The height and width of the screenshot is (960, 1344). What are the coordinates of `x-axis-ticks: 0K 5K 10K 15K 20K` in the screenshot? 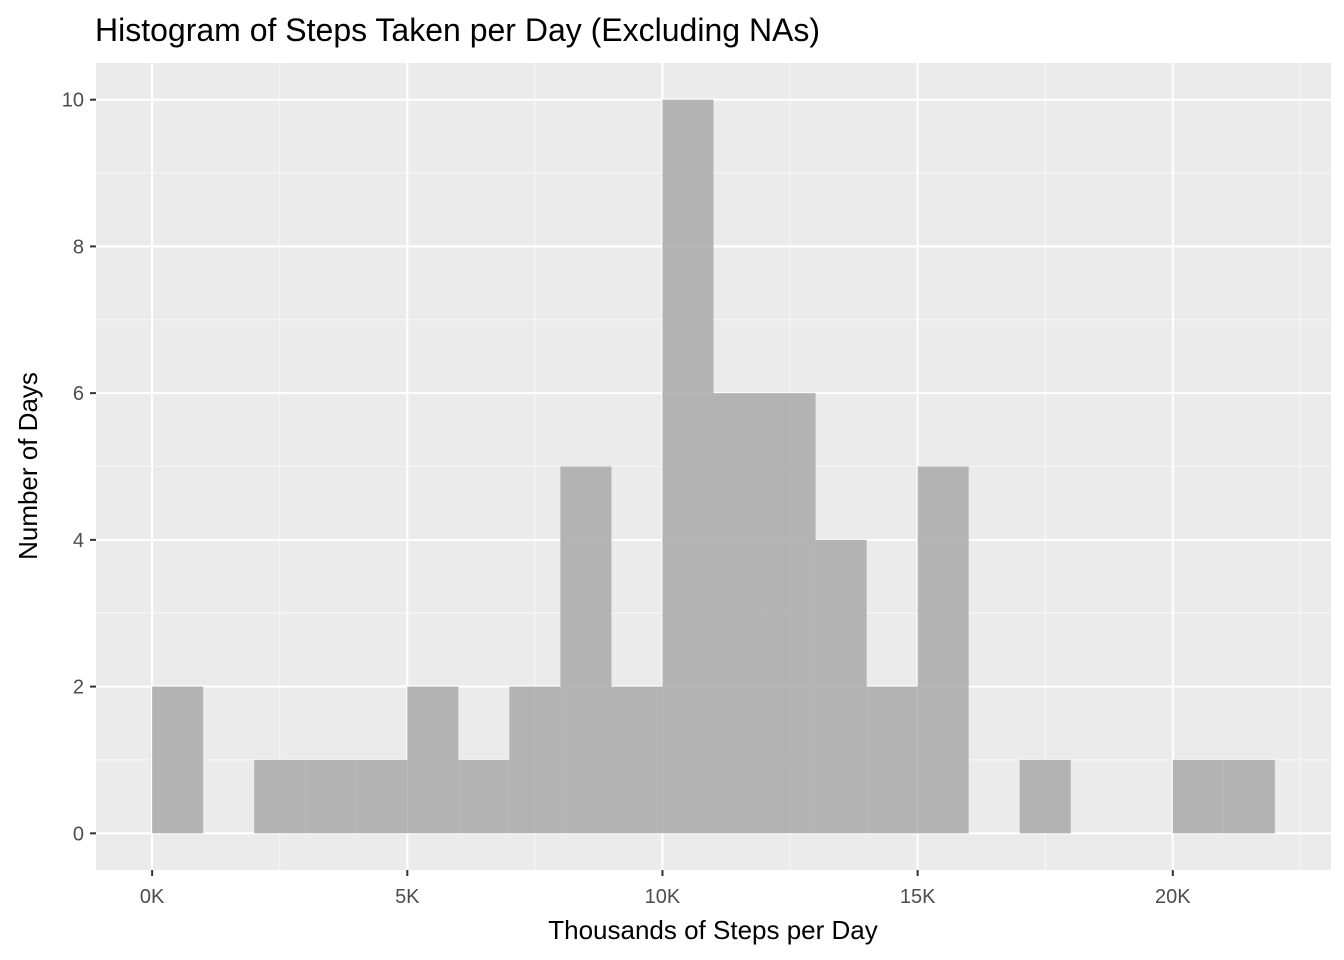 It's located at (665, 889).